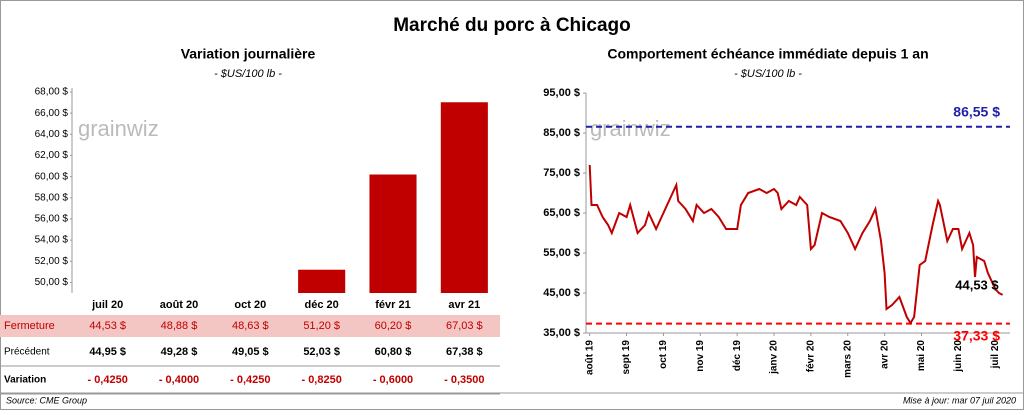 Image resolution: width=1024 pixels, height=415 pixels. I want to click on value-label: 48,88 $, so click(179, 326).